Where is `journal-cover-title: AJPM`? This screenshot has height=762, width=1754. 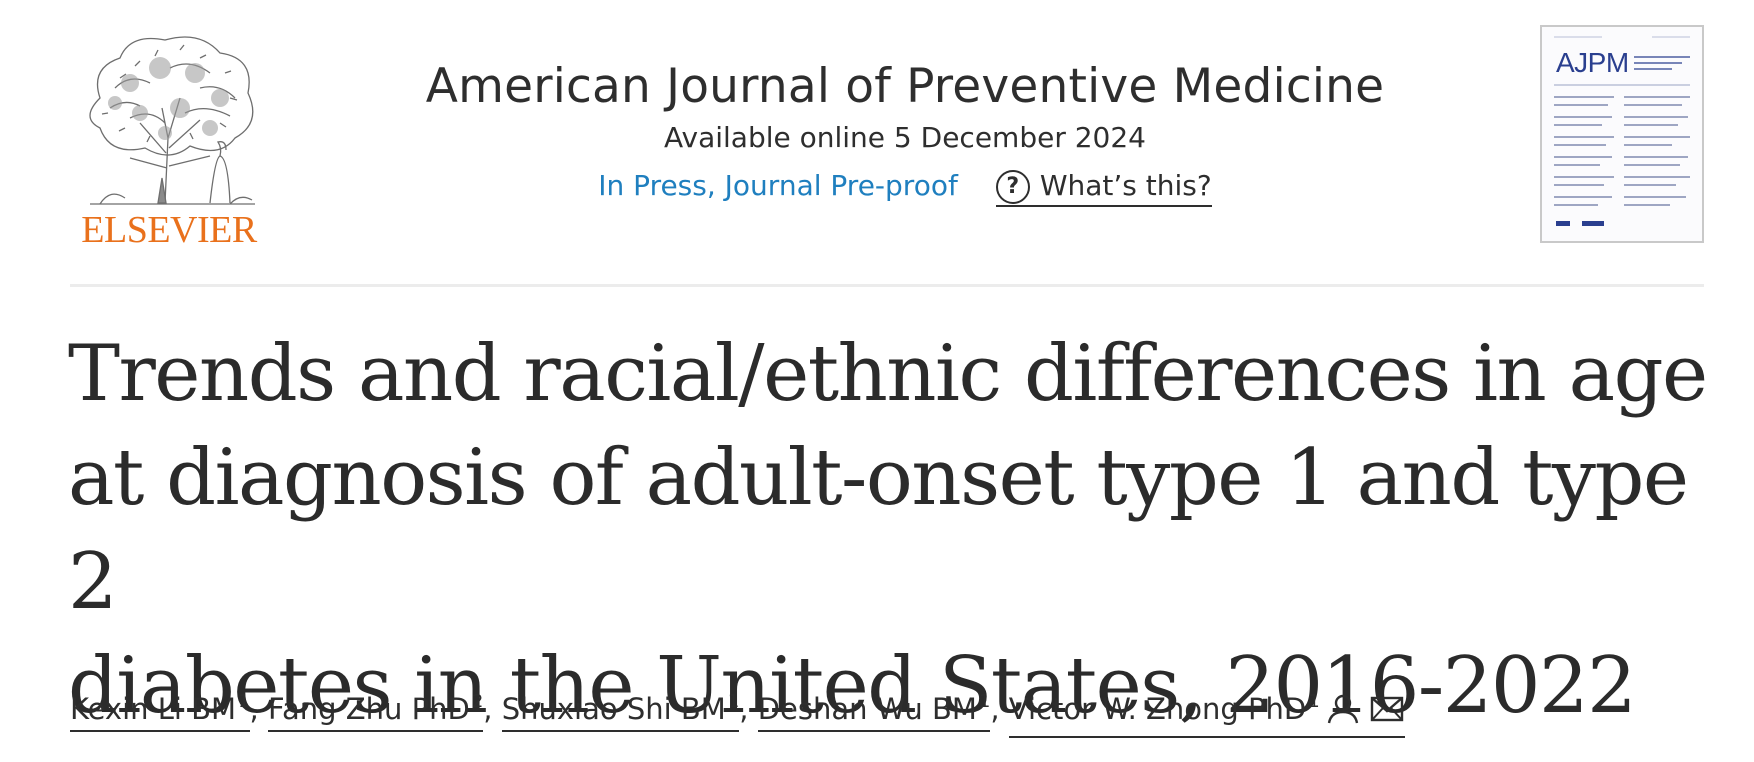
journal-cover-title: AJPM is located at coordinates (1592, 62).